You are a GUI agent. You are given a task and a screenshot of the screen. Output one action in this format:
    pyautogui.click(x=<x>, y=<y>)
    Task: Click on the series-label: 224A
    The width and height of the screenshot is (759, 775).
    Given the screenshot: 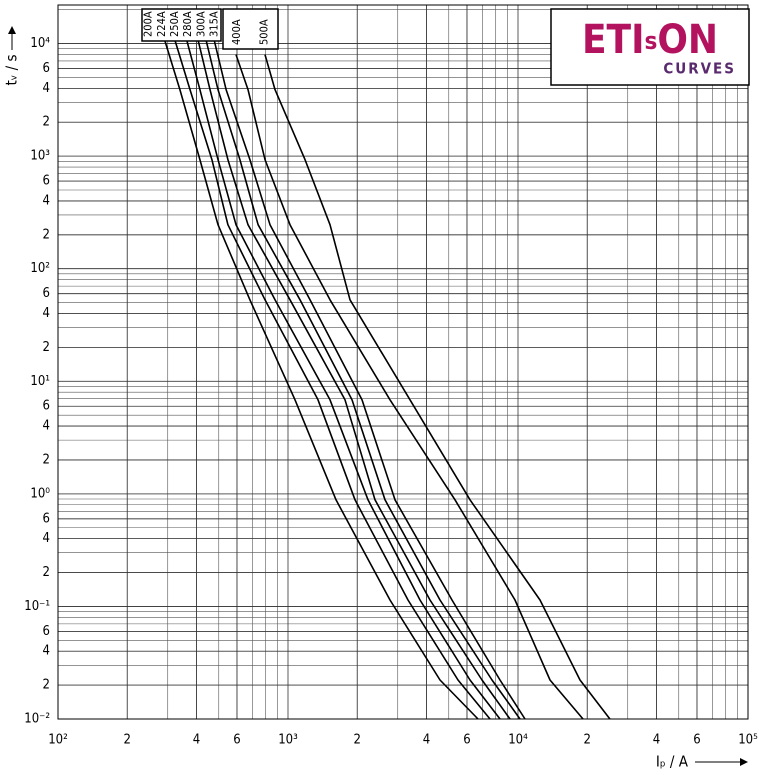 What is the action you would take?
    pyautogui.click(x=161, y=24)
    